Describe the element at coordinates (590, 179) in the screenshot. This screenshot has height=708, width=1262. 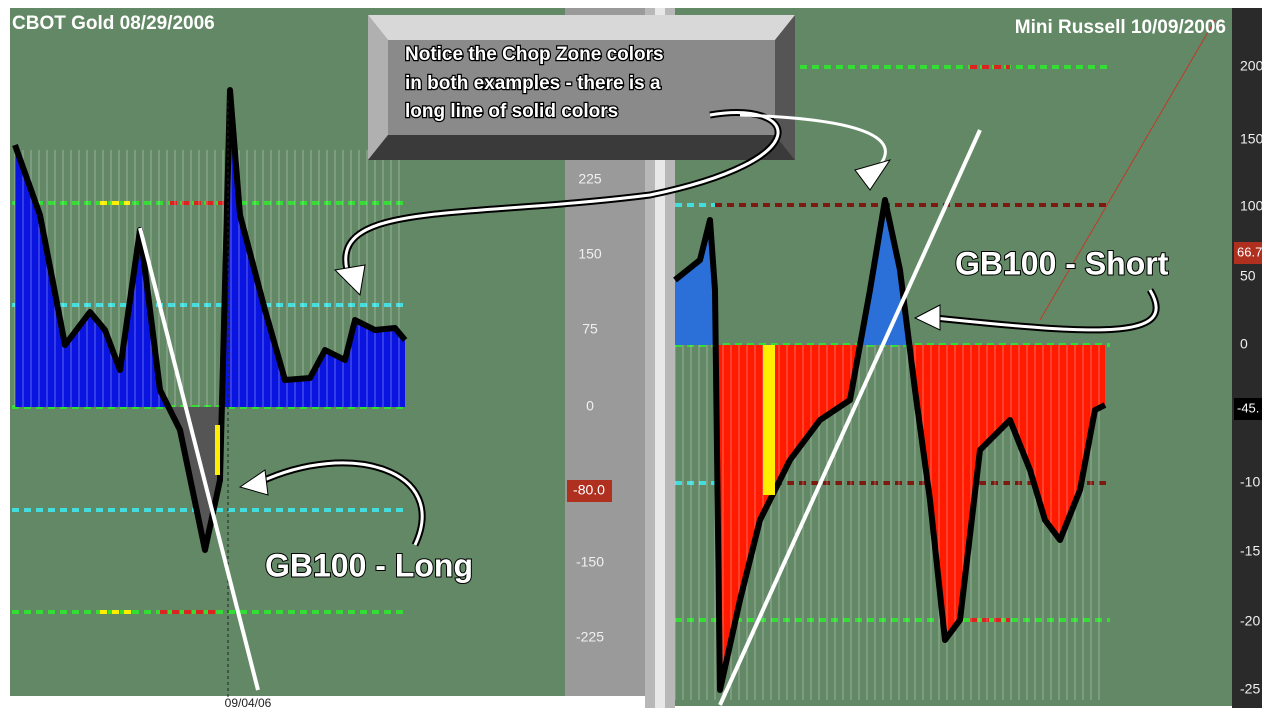
I see `y-tick-label: 225` at that location.